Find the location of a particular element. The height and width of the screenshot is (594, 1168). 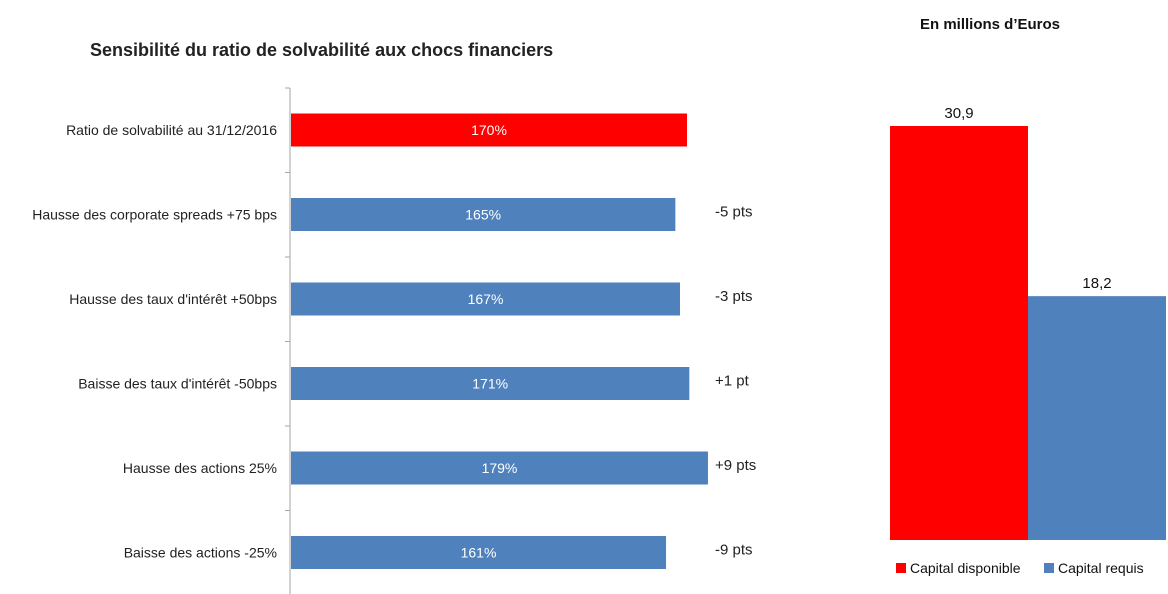

bar-value-label: 165% is located at coordinates (483, 215).